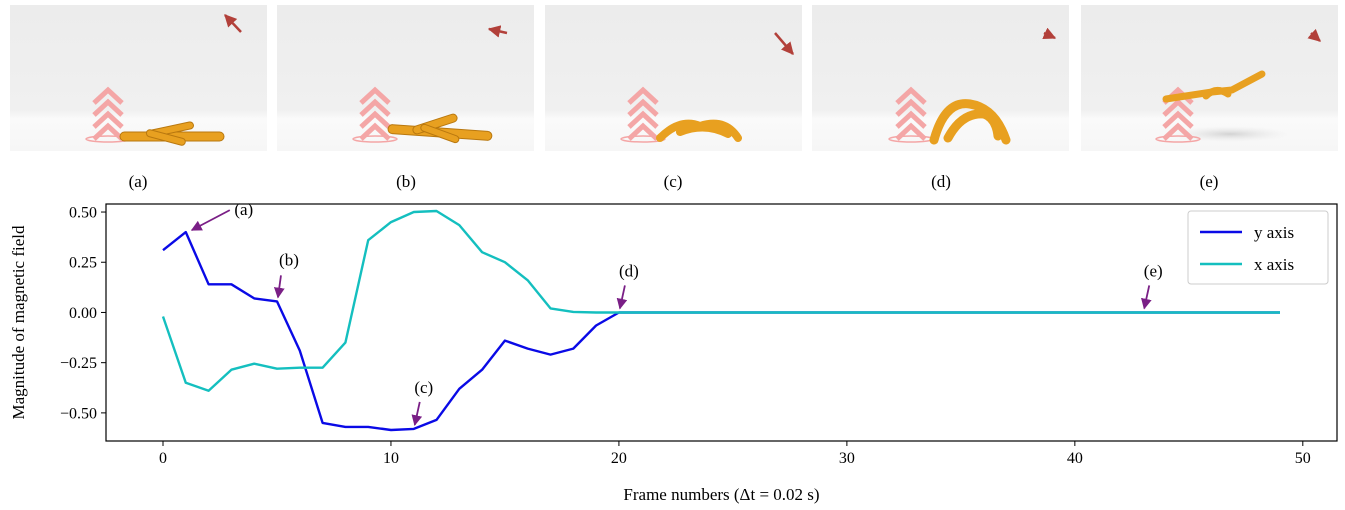 The width and height of the screenshot is (1345, 510). Describe the element at coordinates (286, 274) in the screenshot. I see `annotation-b: (b)` at that location.